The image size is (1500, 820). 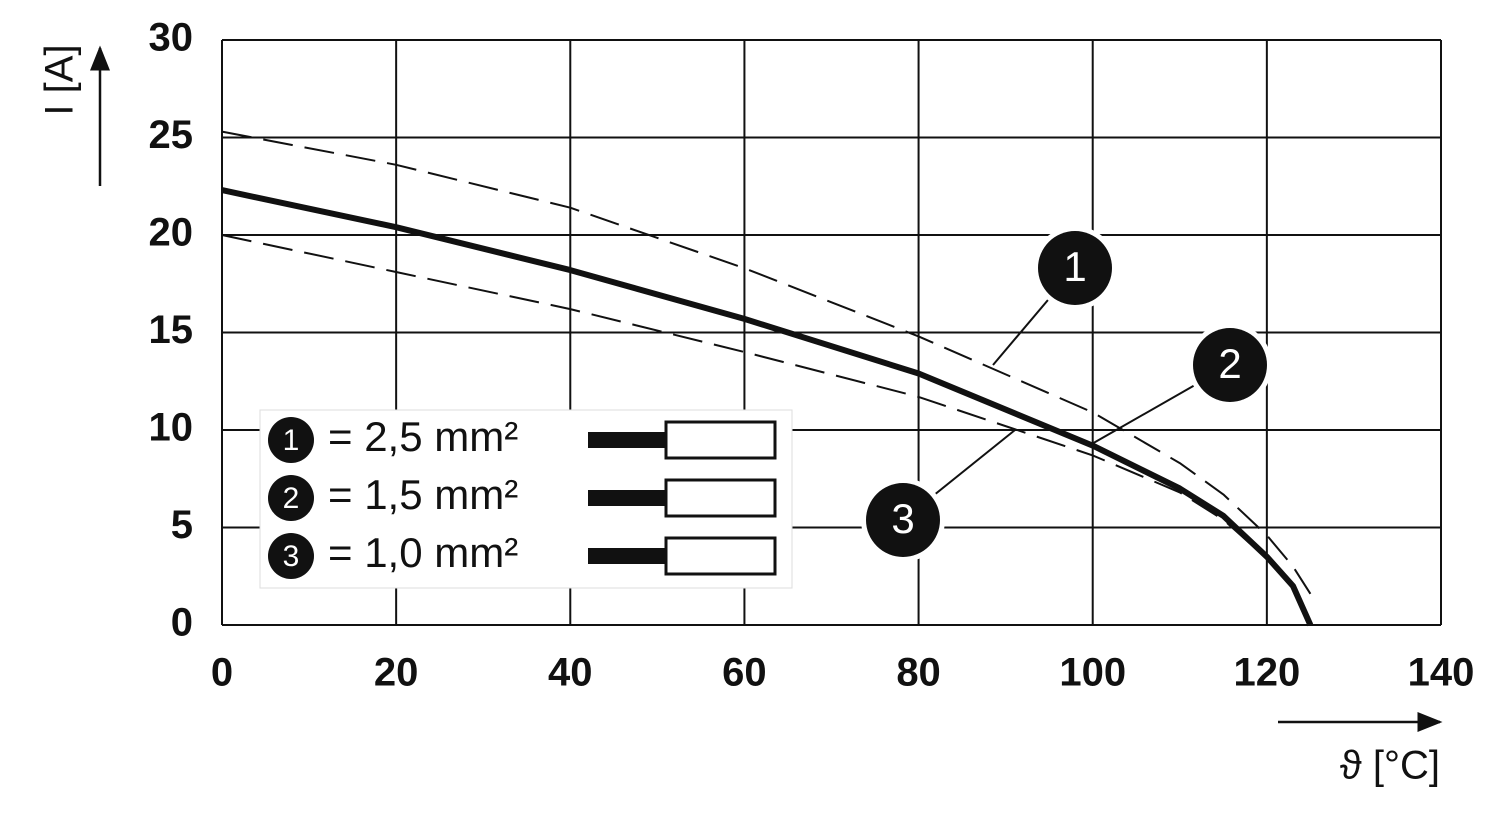 I want to click on x-tick-label: 20, so click(x=396, y=673).